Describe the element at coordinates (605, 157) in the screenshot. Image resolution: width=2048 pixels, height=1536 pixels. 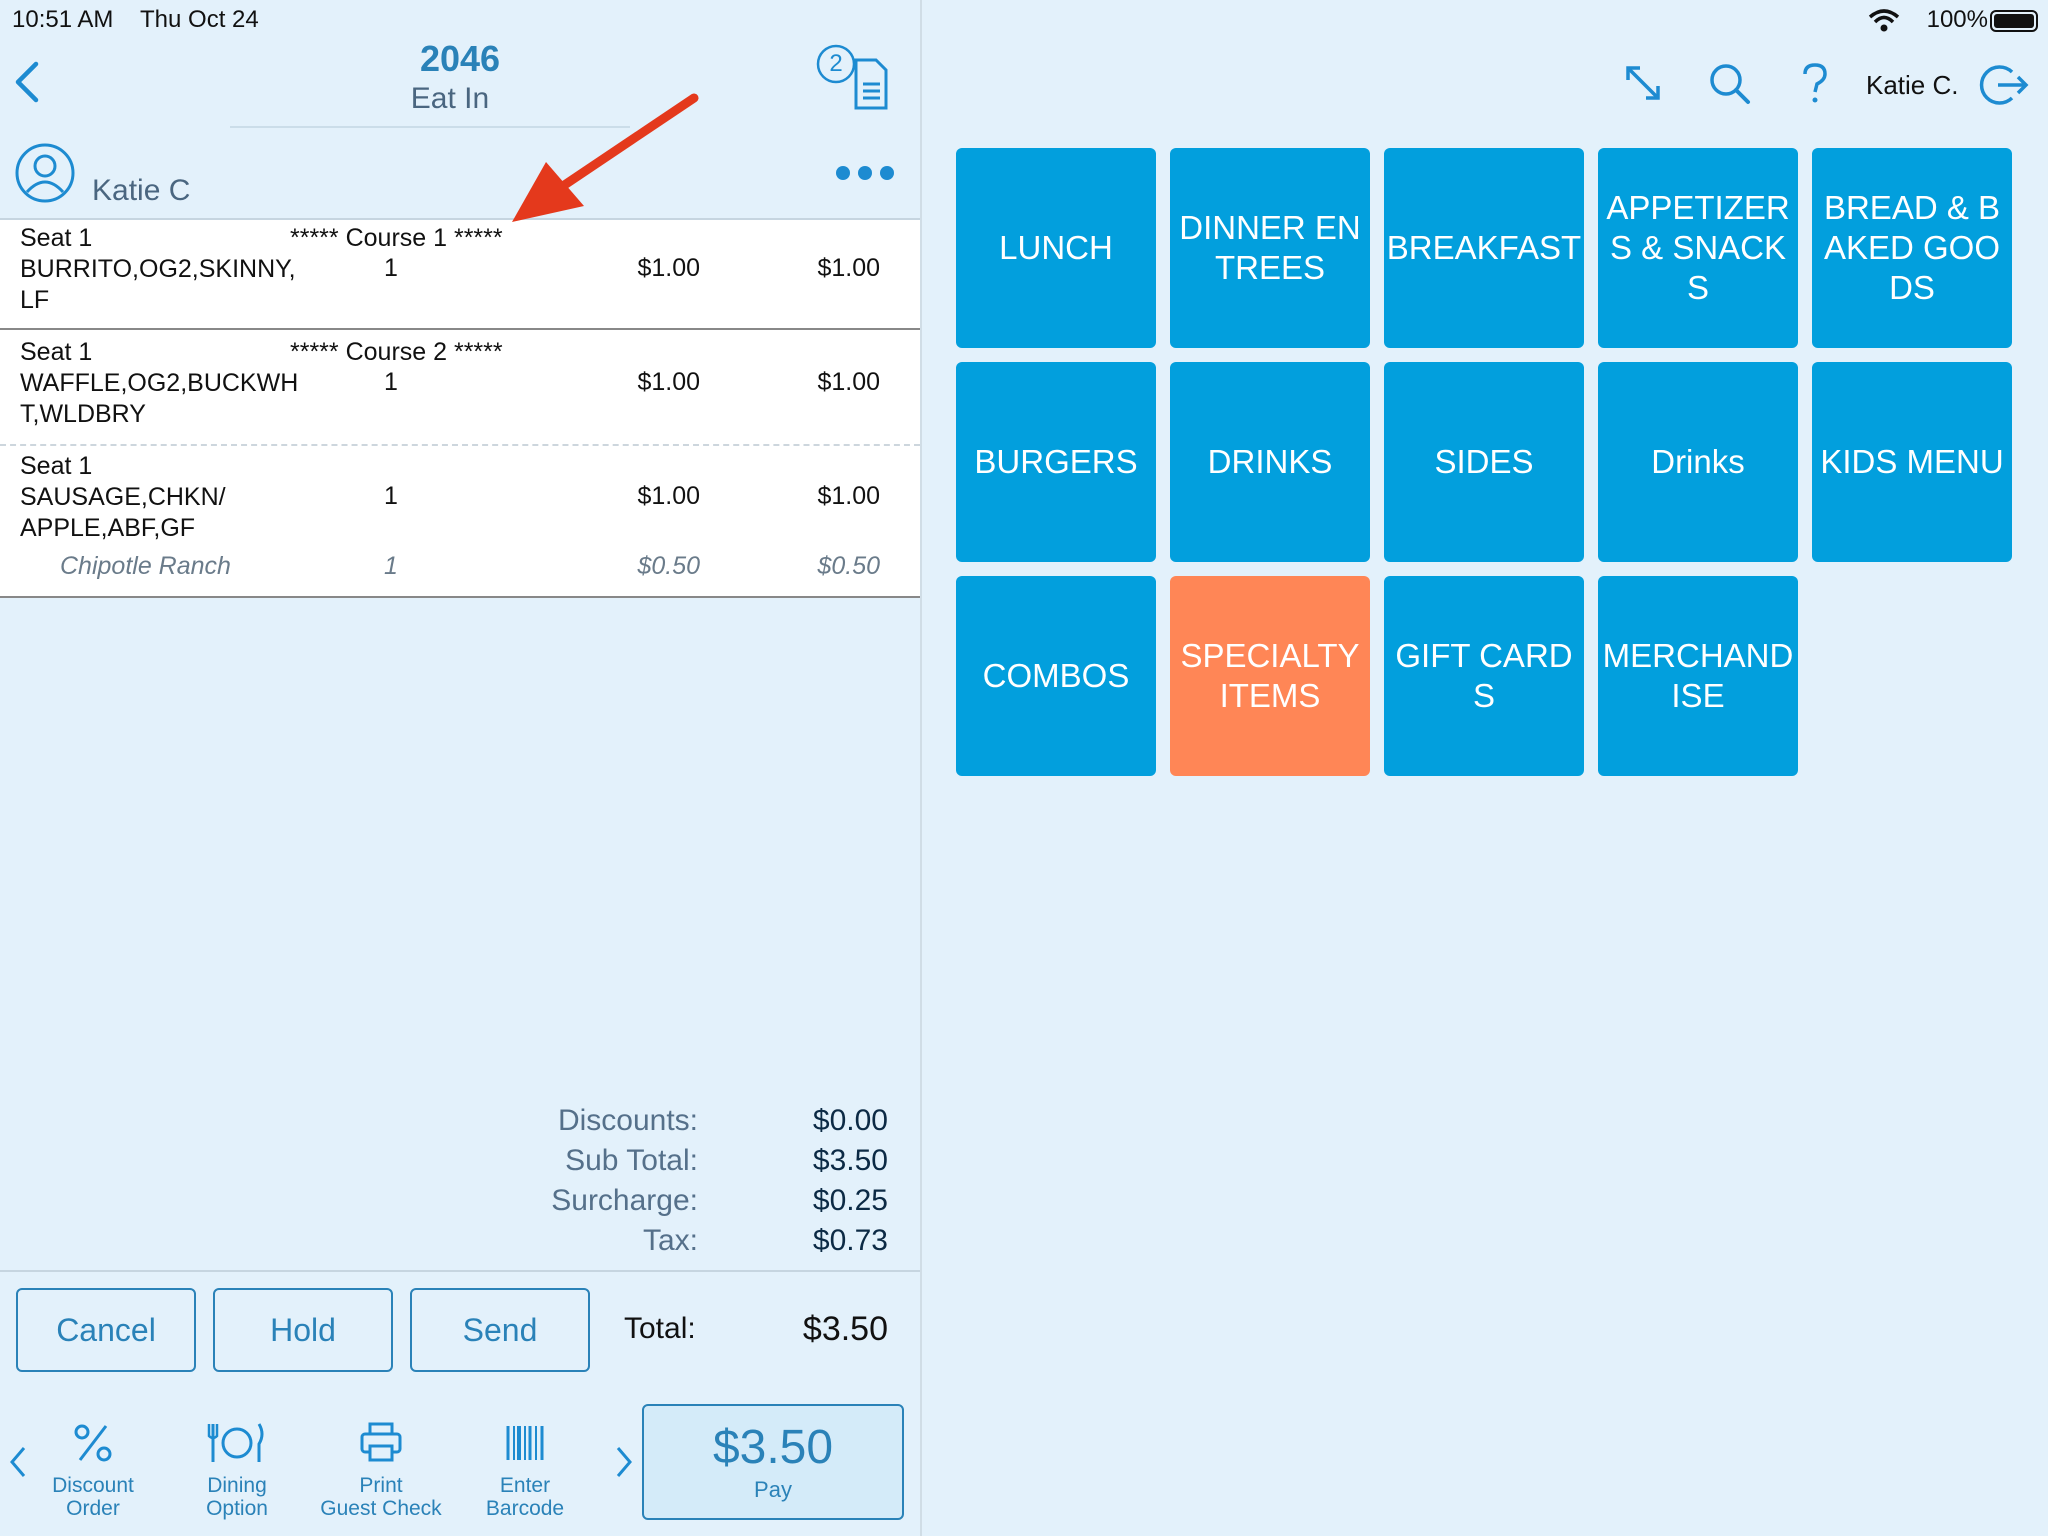
I see `annotation-arrow-icon` at that location.